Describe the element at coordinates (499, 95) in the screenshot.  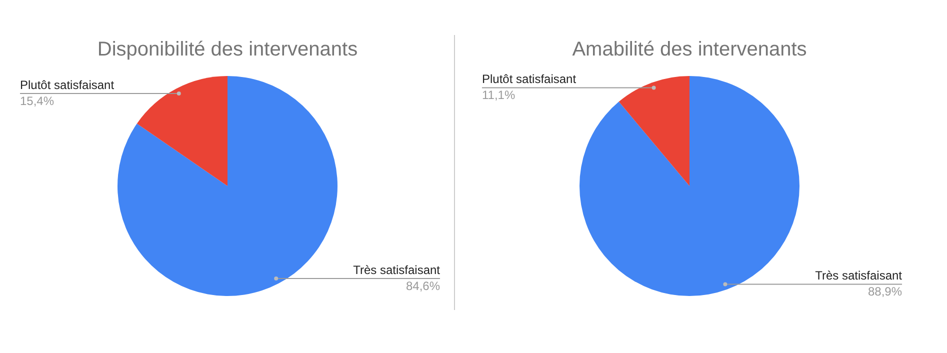
I see `data-label: 11,1%` at that location.